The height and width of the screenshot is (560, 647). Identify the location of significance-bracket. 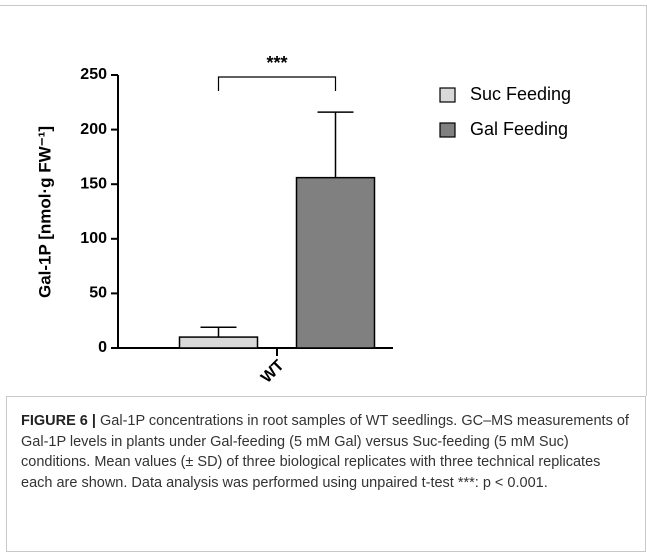
(277, 83).